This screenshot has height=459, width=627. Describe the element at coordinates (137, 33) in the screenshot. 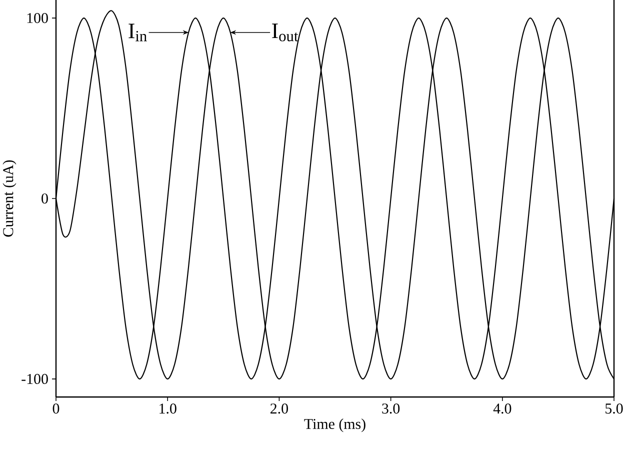

I see `annotation: I$_{in}$` at that location.